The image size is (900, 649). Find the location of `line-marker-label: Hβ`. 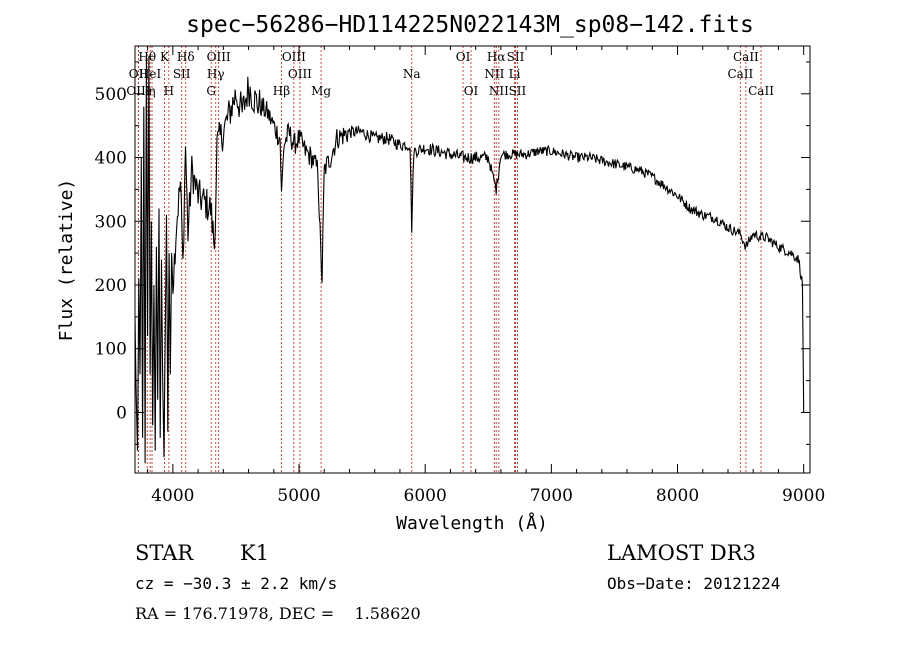

line-marker-label: Hβ is located at coordinates (281, 91).